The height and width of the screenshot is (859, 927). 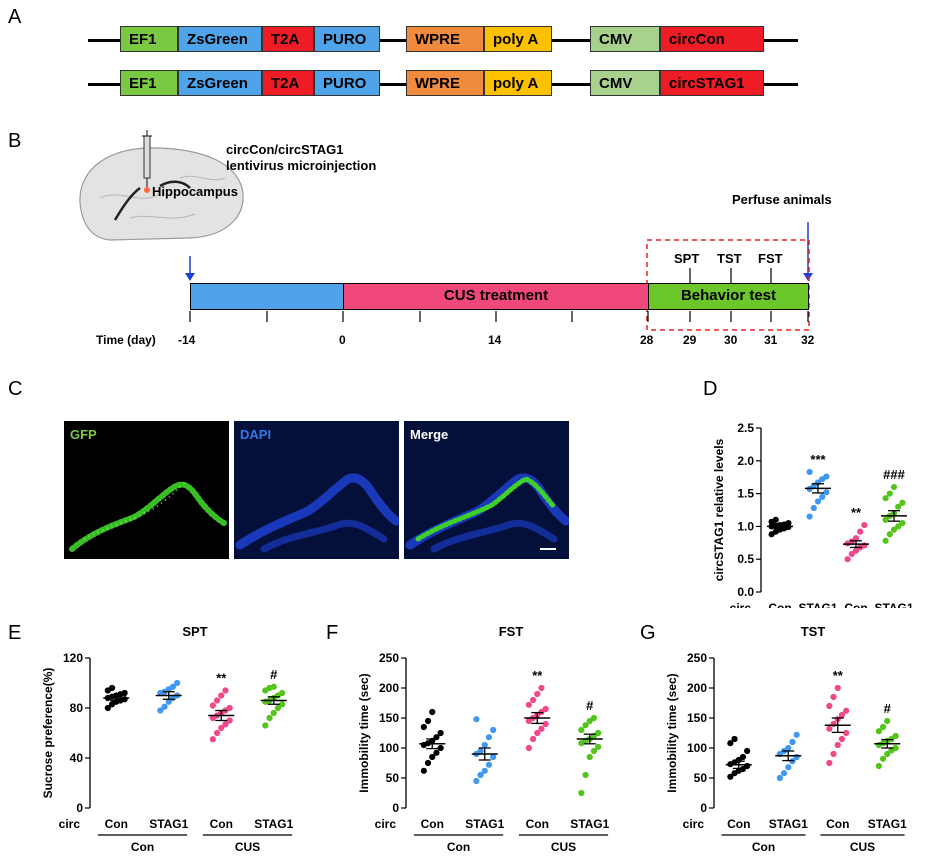 What do you see at coordinates (332, 633) in the screenshot?
I see `panel-label-f: F` at bounding box center [332, 633].